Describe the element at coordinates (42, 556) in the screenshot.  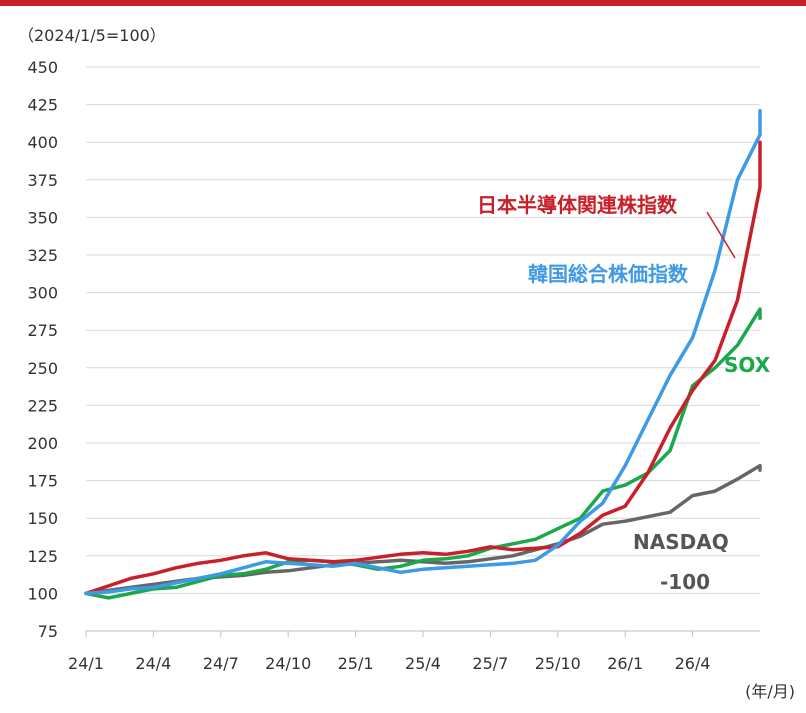
I see `y-tick-label: 125` at that location.